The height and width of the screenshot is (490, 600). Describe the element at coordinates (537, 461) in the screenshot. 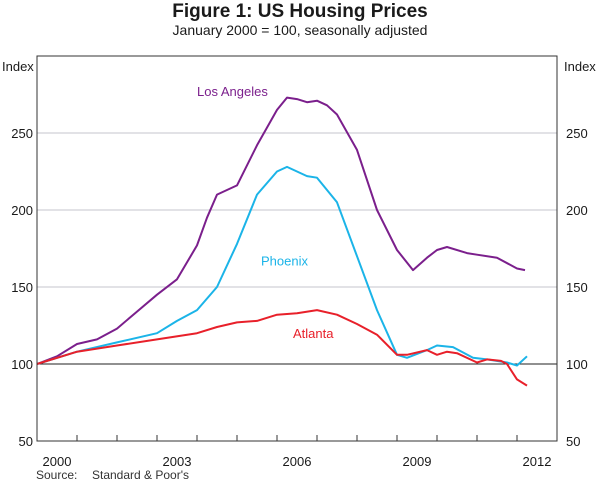

I see `x-tick-label-2012: 2012` at that location.